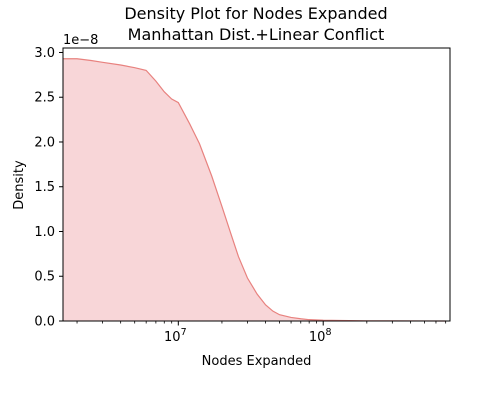  What do you see at coordinates (320, 336) in the screenshot?
I see `x-tick-label: 10⁸` at bounding box center [320, 336].